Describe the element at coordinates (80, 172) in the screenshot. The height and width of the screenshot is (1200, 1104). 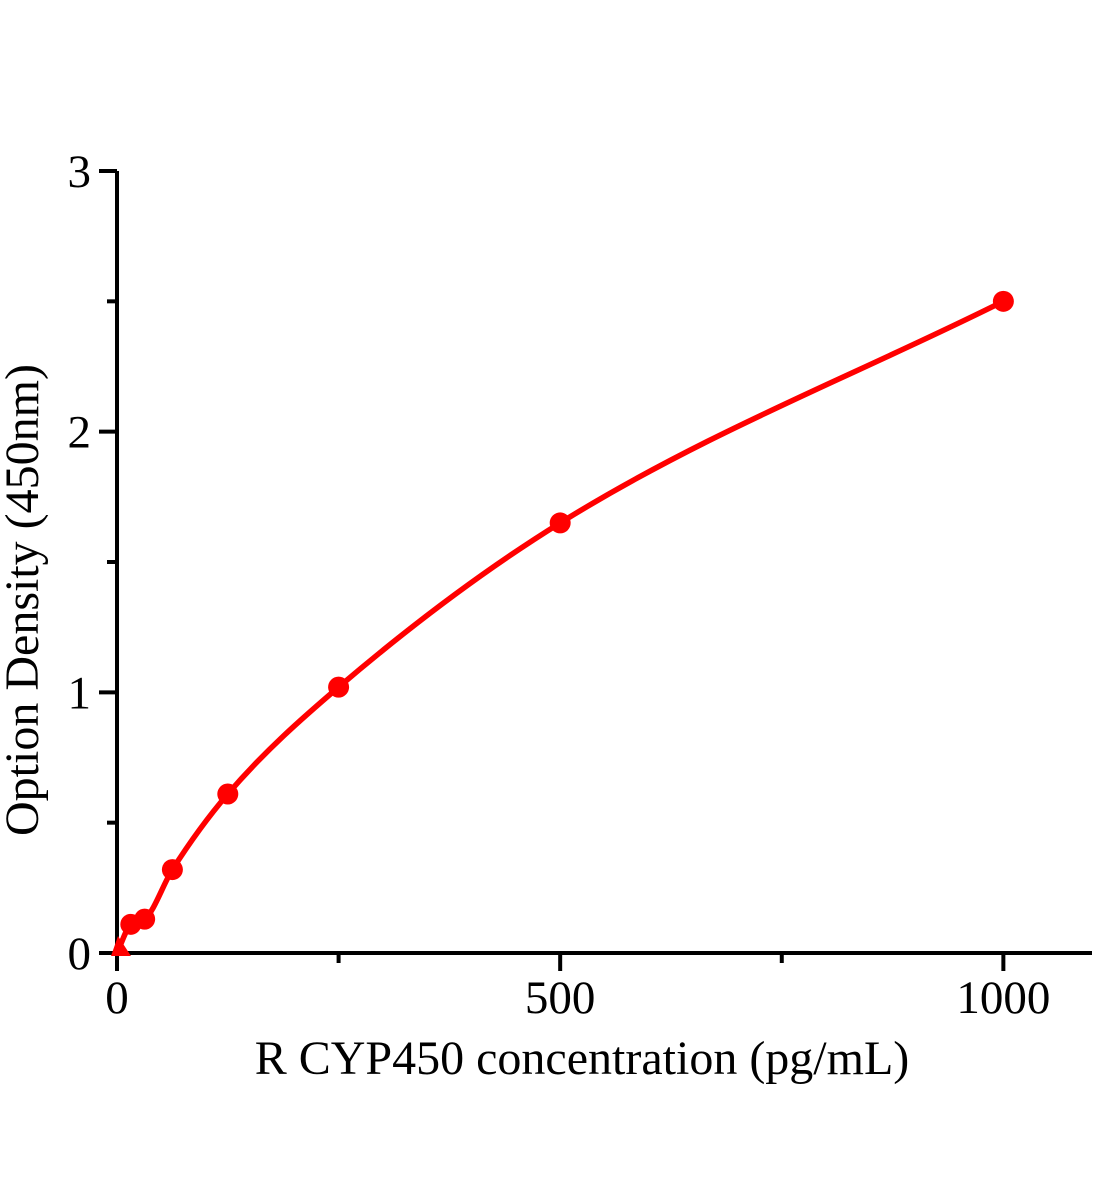
I see `y-tick-label: 3` at that location.